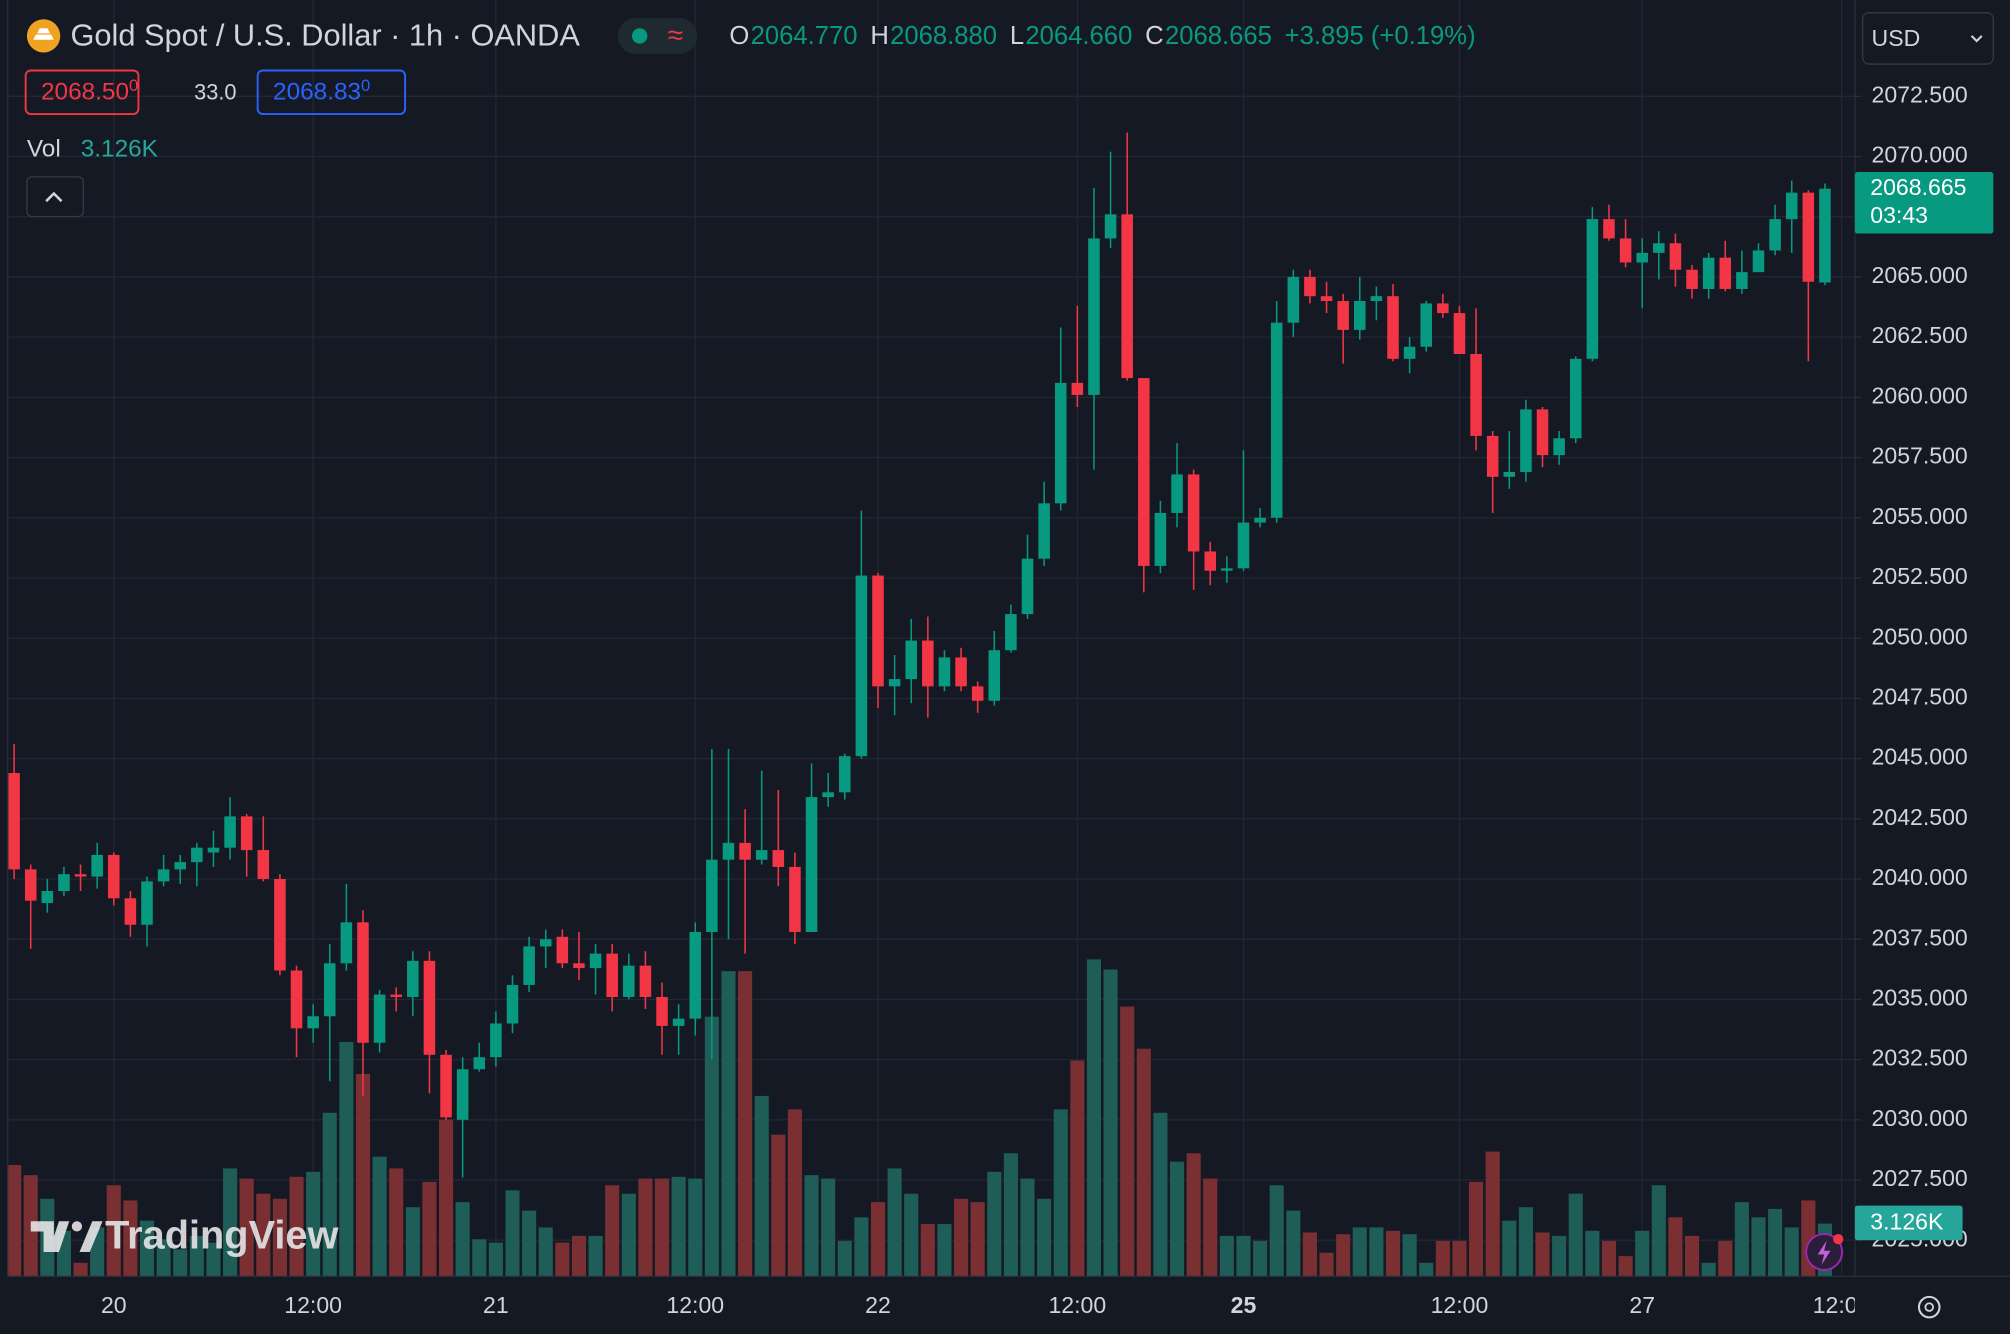 The image size is (2010, 1334). I want to click on y-tick-label: 2047.500, so click(1920, 696).